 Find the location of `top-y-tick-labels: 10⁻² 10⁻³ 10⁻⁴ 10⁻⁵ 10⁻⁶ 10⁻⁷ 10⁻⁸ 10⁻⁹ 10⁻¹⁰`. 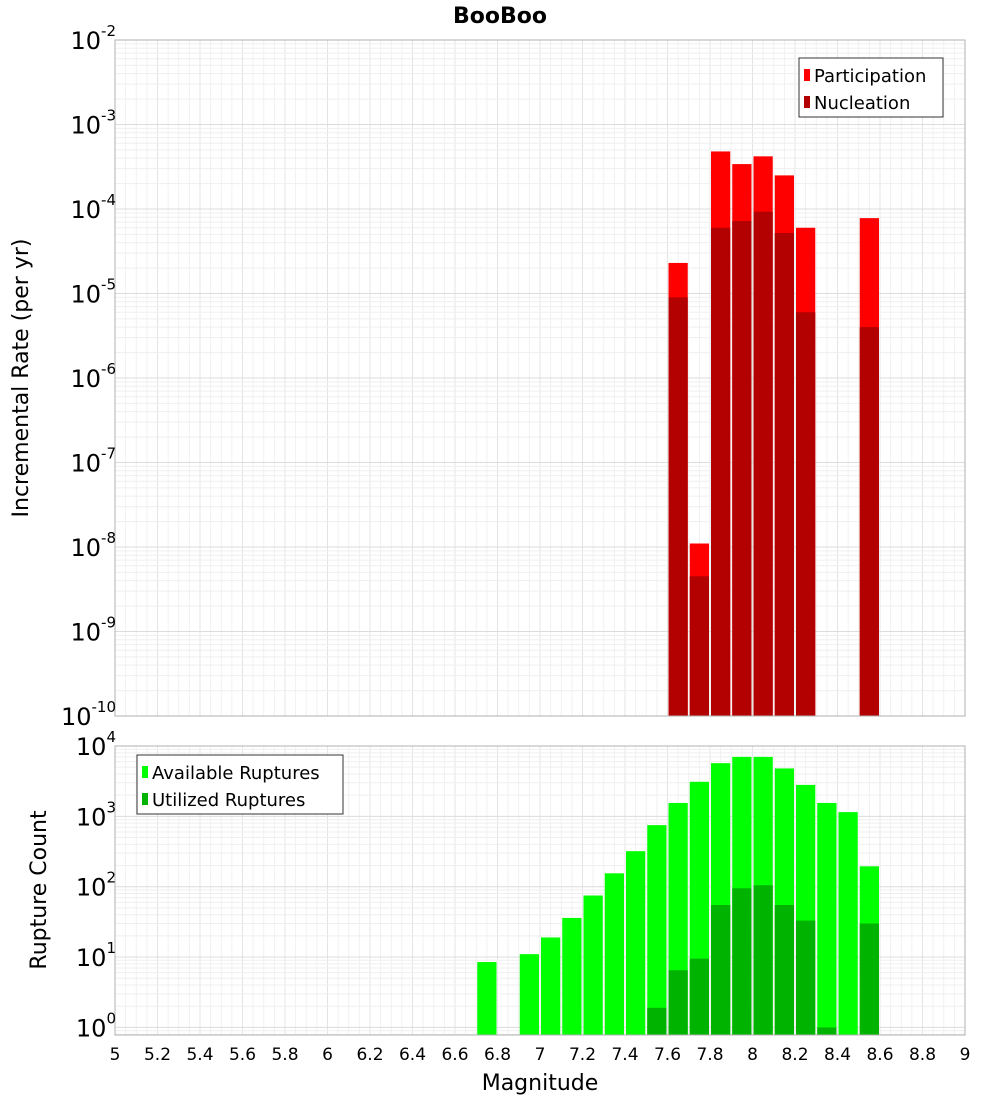

top-y-tick-labels: 10⁻² 10⁻³ 10⁻⁴ 10⁻⁵ 10⁻⁶ 10⁻⁷ 10⁻⁸ 10⁻⁹ 10⁻¹⁰ is located at coordinates (88, 376).